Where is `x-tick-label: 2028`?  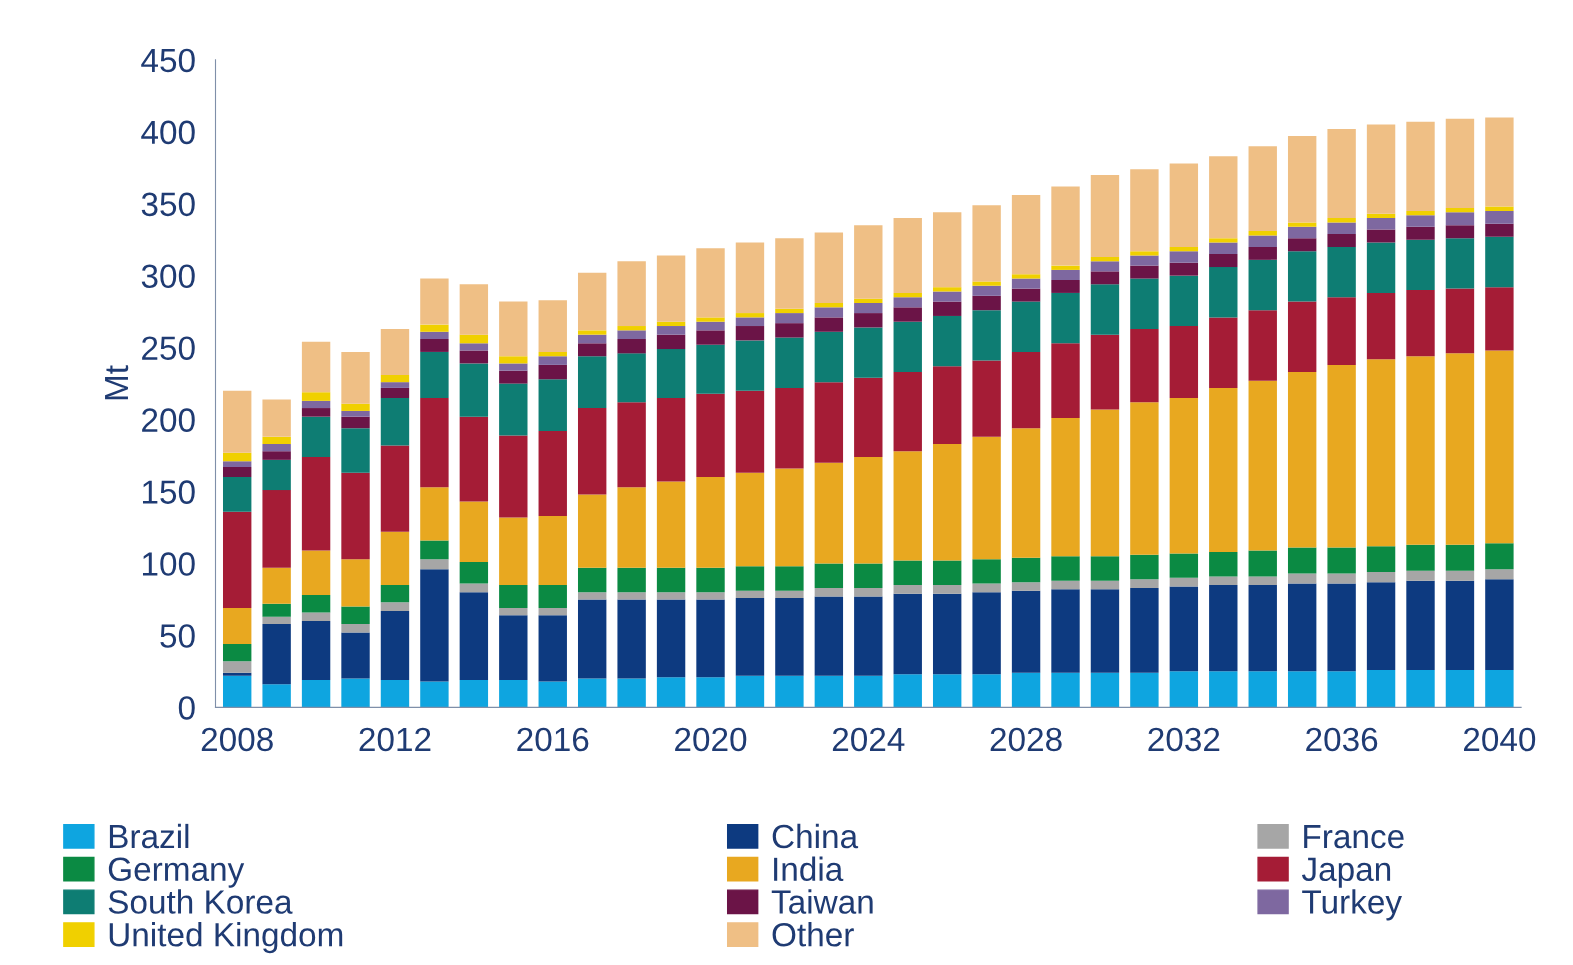 x-tick-label: 2028 is located at coordinates (1026, 739).